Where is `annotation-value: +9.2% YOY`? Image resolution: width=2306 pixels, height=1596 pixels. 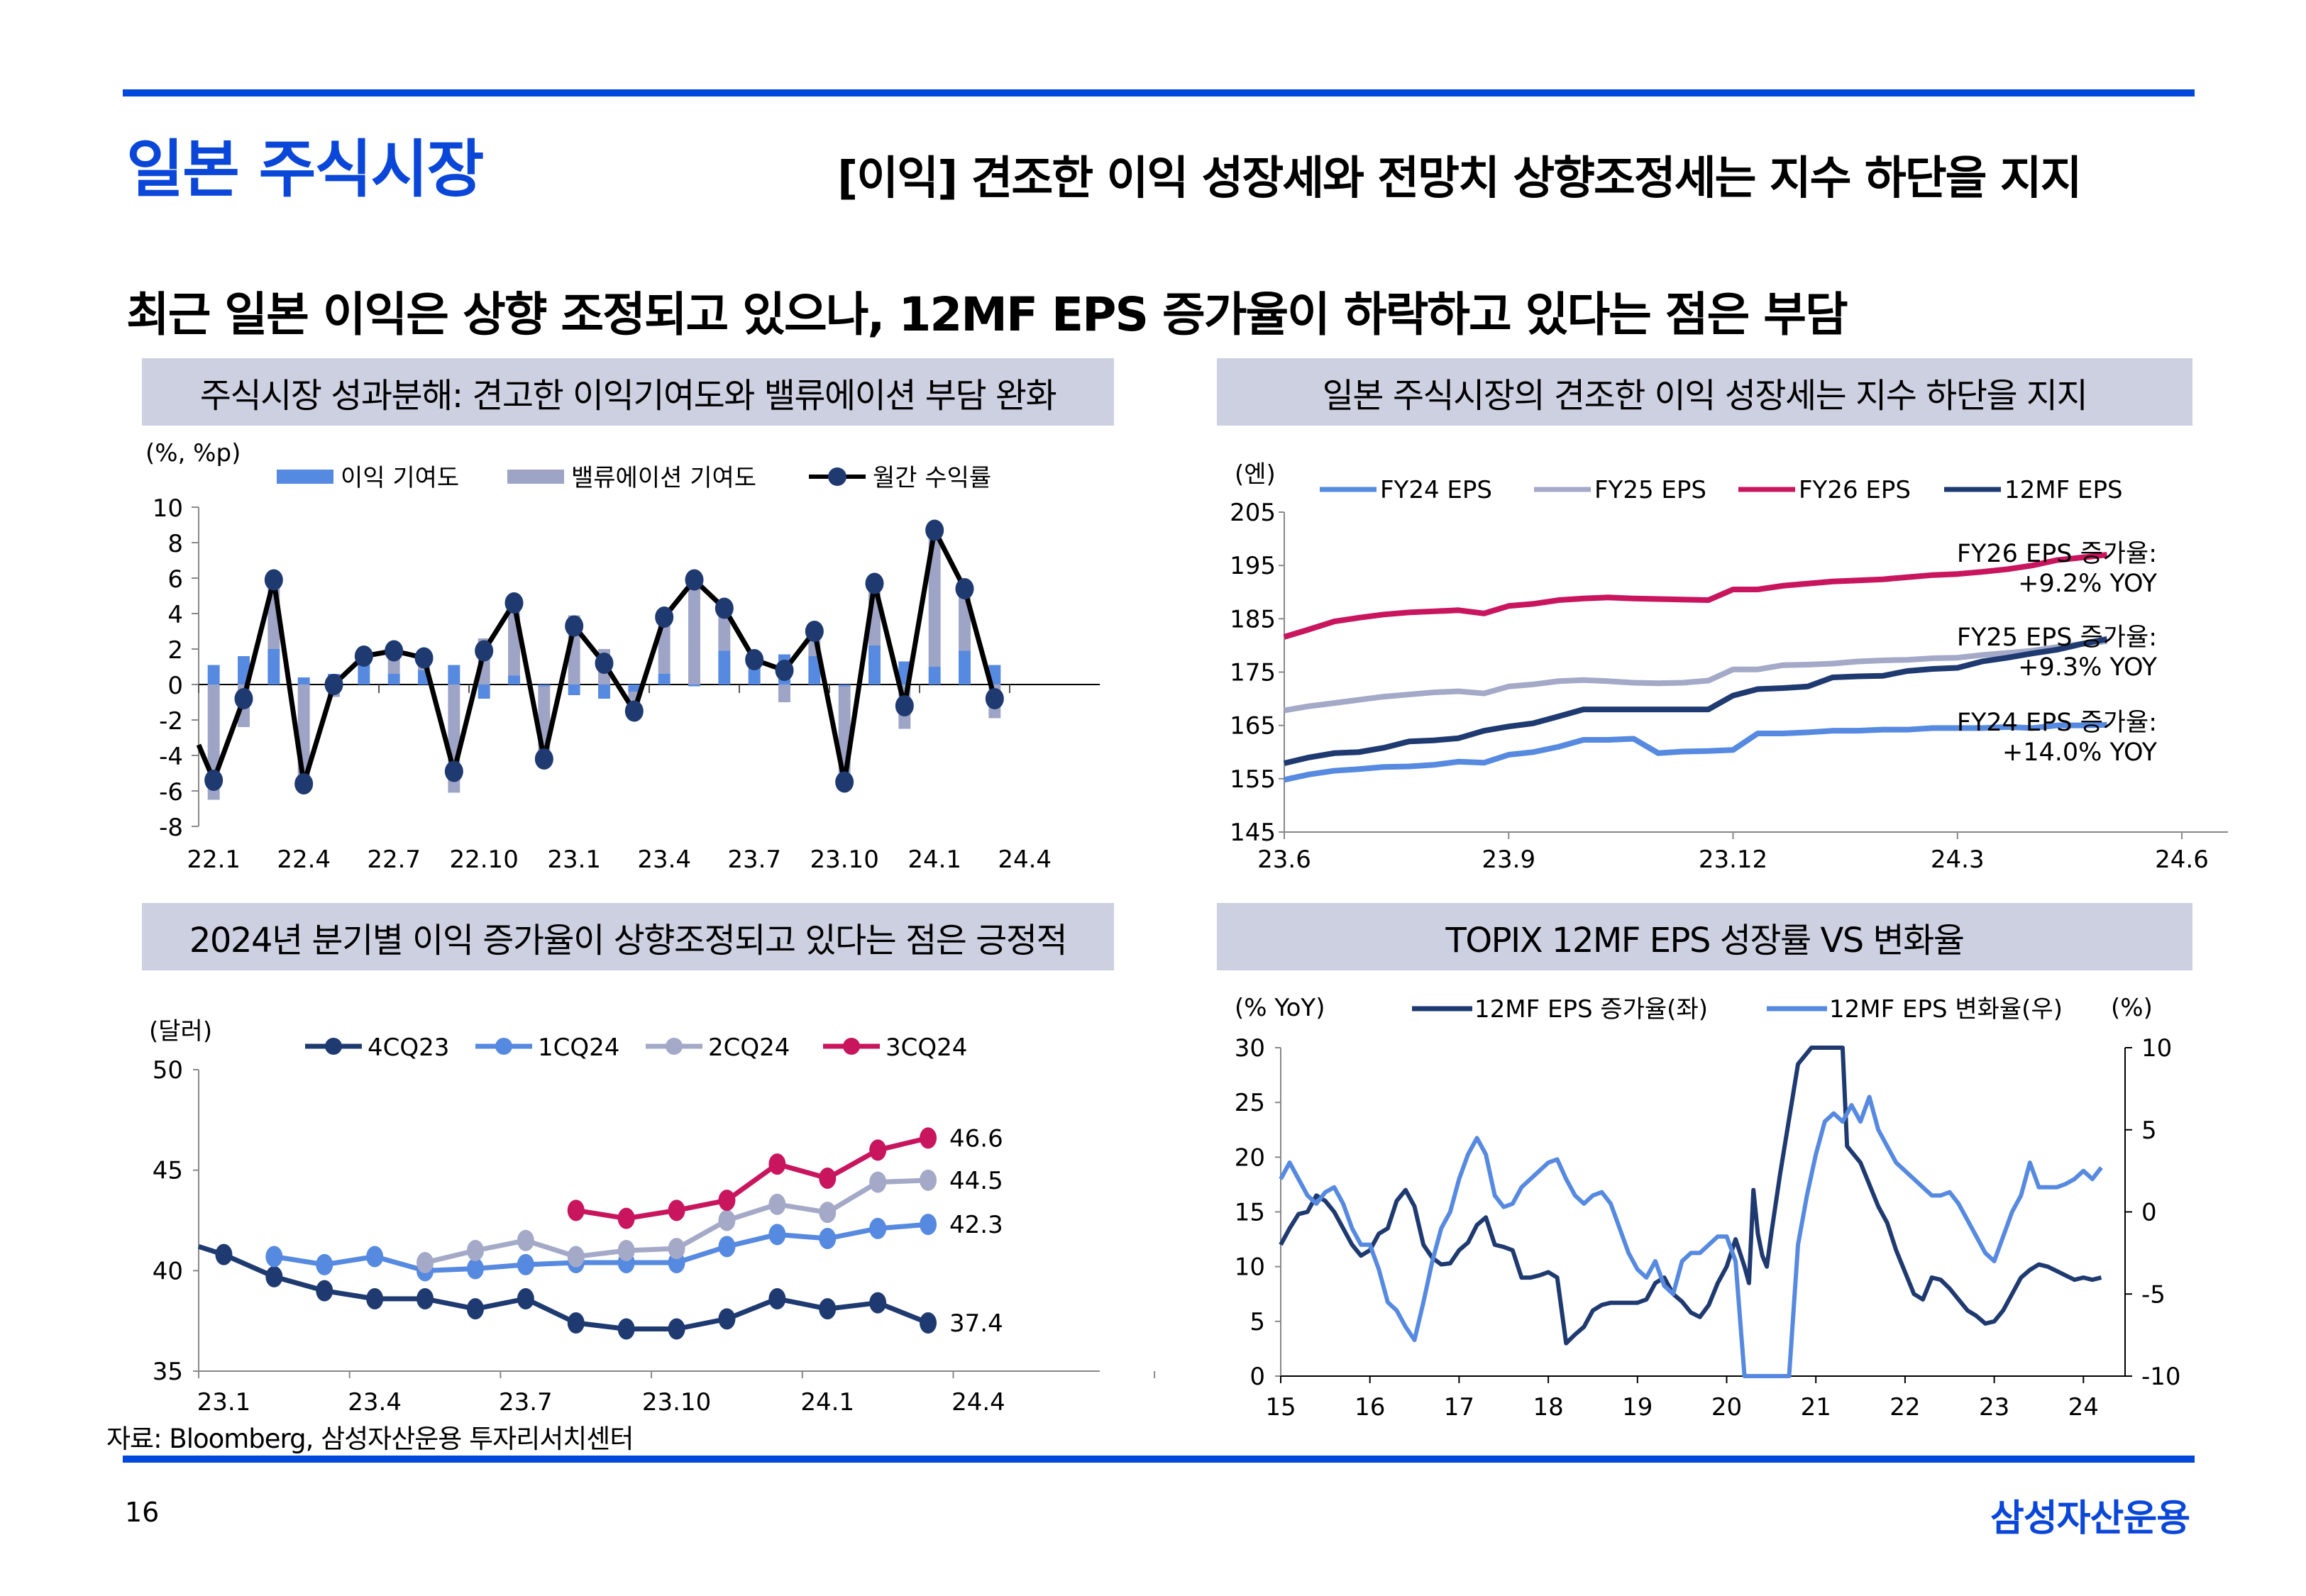
annotation-value: +9.2% YOY is located at coordinates (2087, 584).